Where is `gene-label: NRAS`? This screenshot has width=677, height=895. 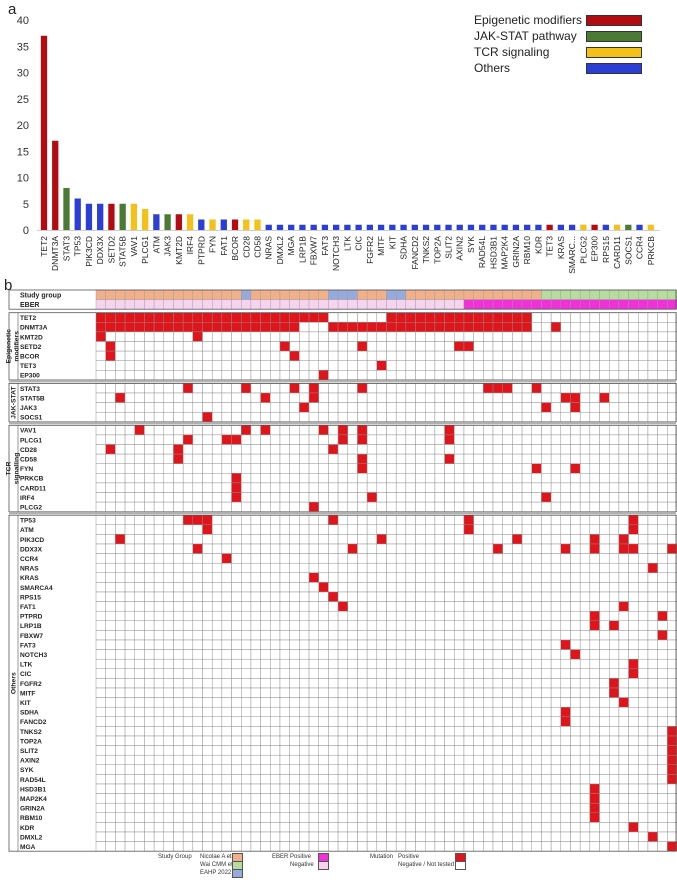 gene-label: NRAS is located at coordinates (29, 569).